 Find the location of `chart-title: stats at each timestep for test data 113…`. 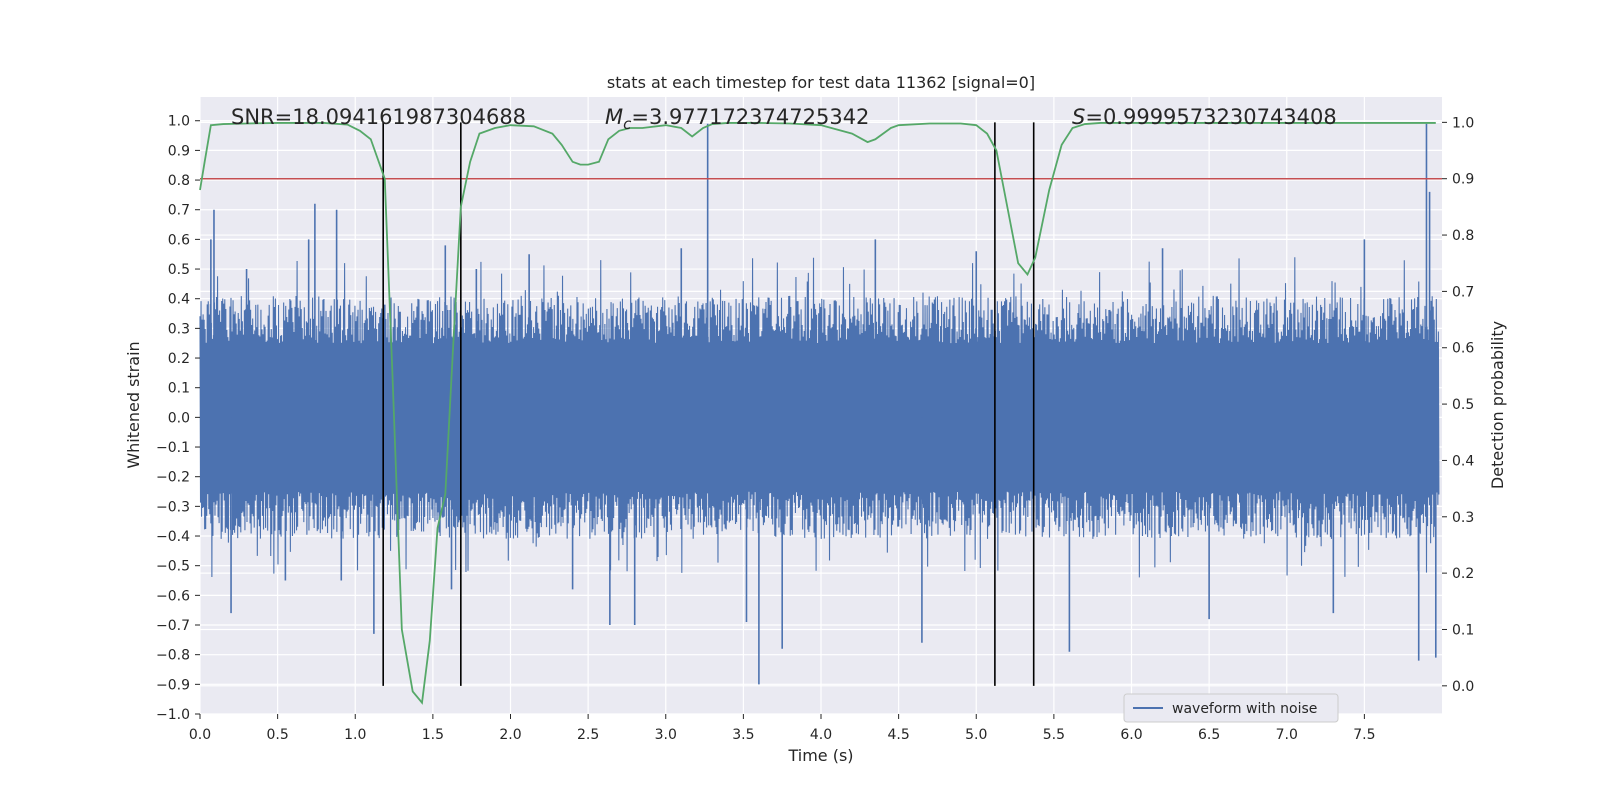

chart-title: stats at each timestep for test data 113… is located at coordinates (821, 82).